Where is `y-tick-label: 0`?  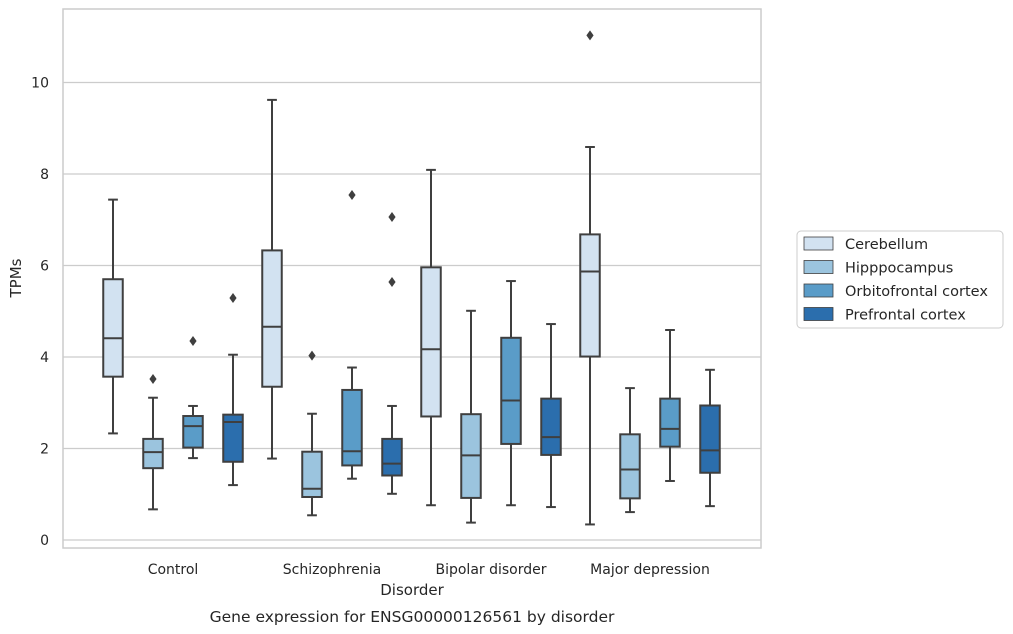
y-tick-label: 0 is located at coordinates (44, 541).